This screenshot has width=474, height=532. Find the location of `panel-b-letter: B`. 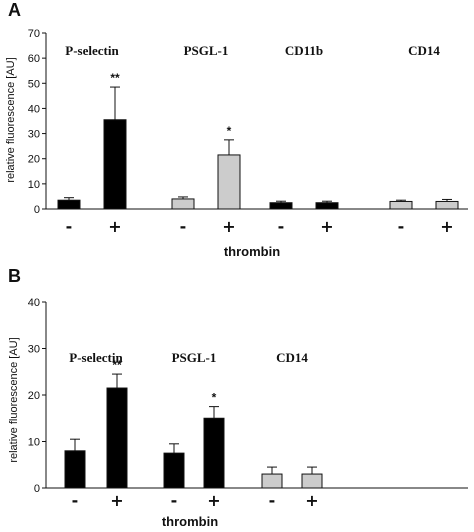

panel-b-letter: B is located at coordinates (14, 276).